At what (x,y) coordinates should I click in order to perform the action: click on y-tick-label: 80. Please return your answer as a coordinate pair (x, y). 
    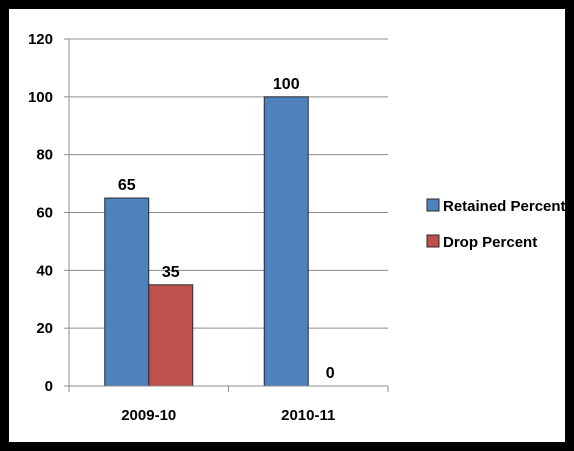
    Looking at the image, I should click on (44, 155).